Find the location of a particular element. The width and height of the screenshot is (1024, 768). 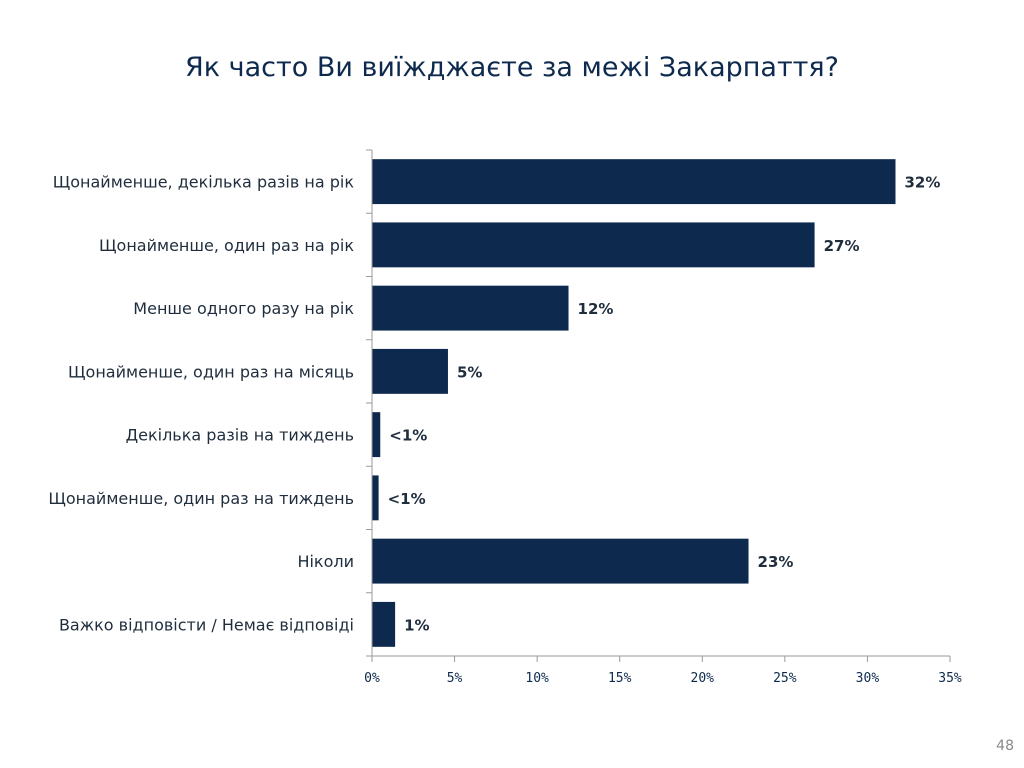

x-tick-label: 0% is located at coordinates (372, 678).